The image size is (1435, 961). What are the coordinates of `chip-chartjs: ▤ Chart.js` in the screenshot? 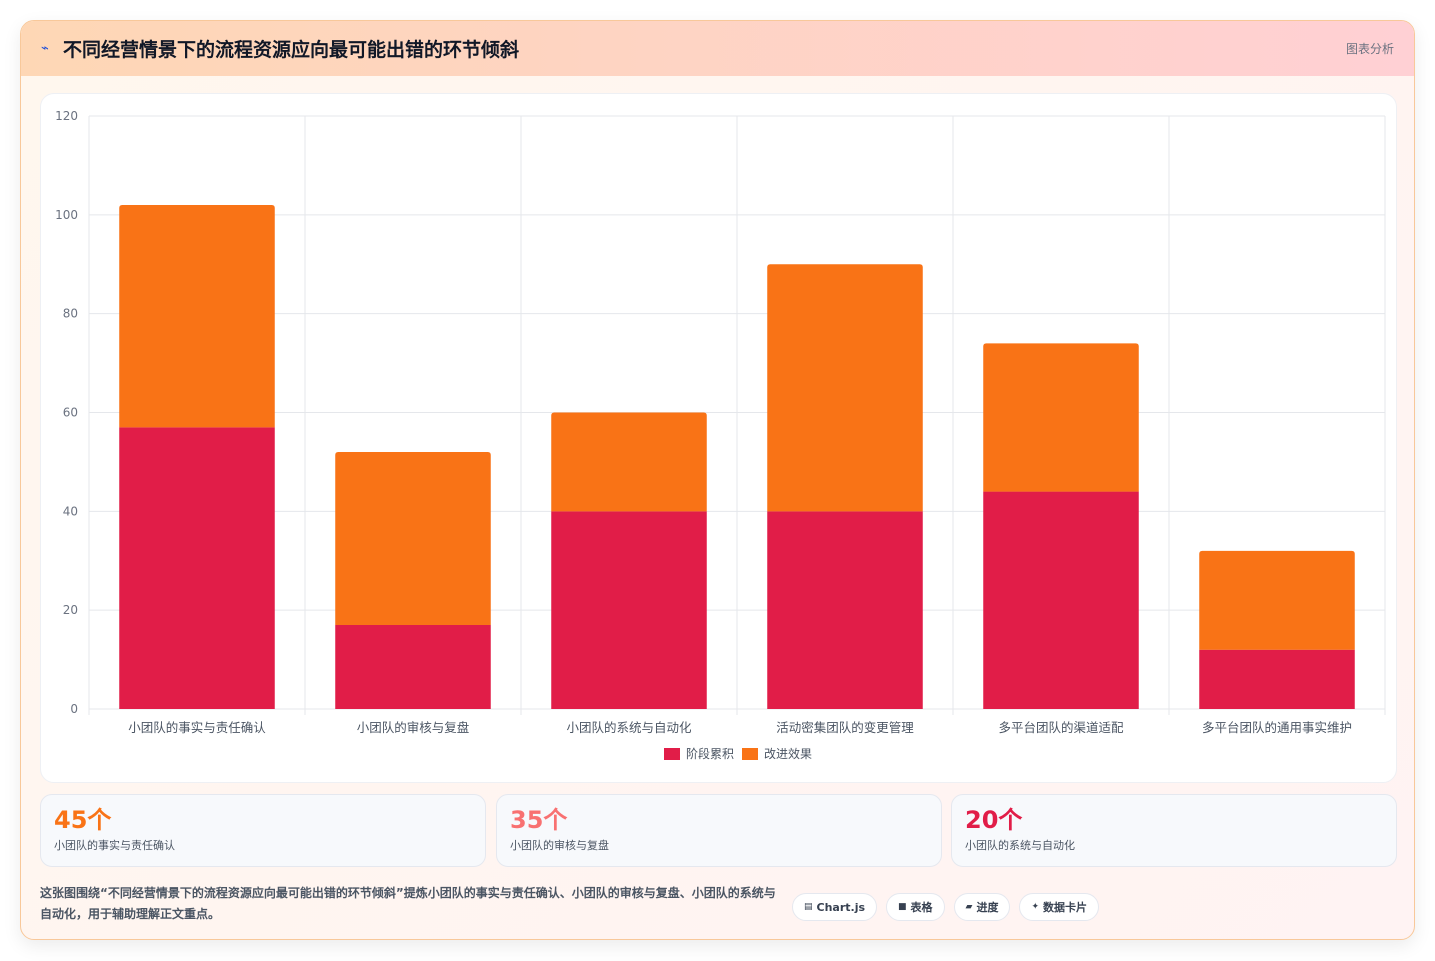 It's located at (835, 907).